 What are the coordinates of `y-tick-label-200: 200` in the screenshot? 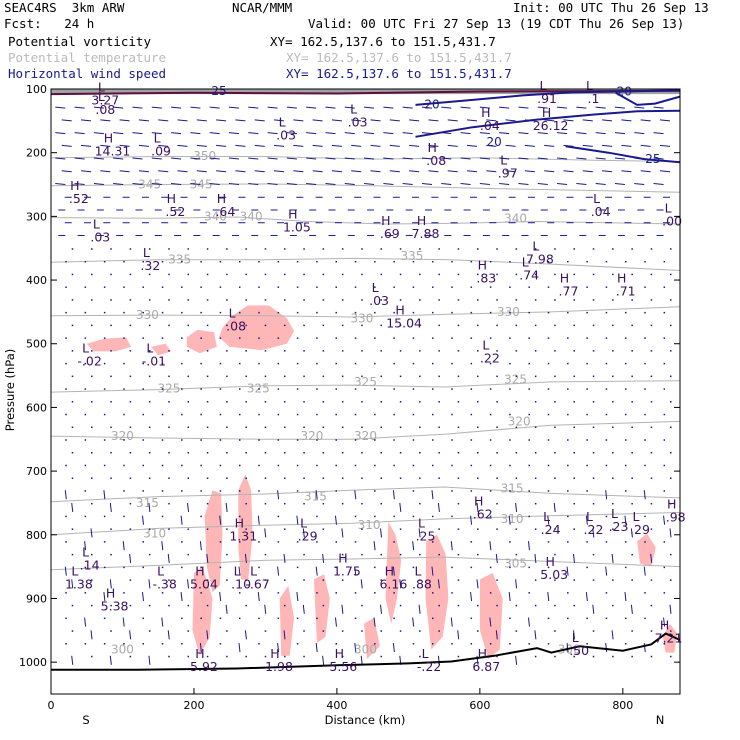 It's located at (36, 153).